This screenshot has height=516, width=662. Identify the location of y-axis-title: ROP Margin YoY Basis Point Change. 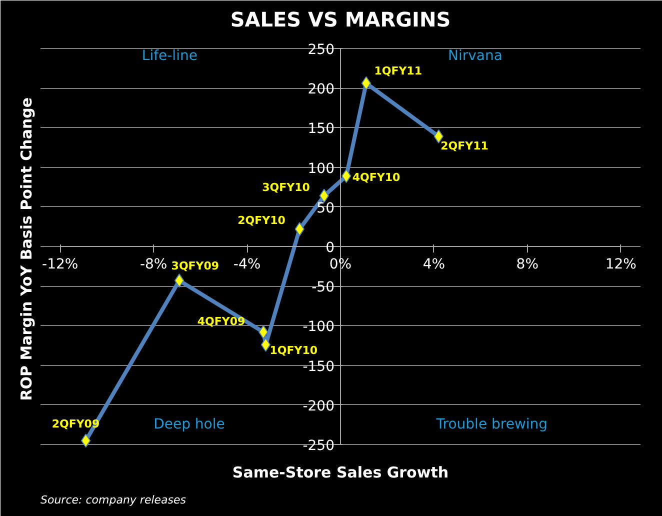
(27, 249).